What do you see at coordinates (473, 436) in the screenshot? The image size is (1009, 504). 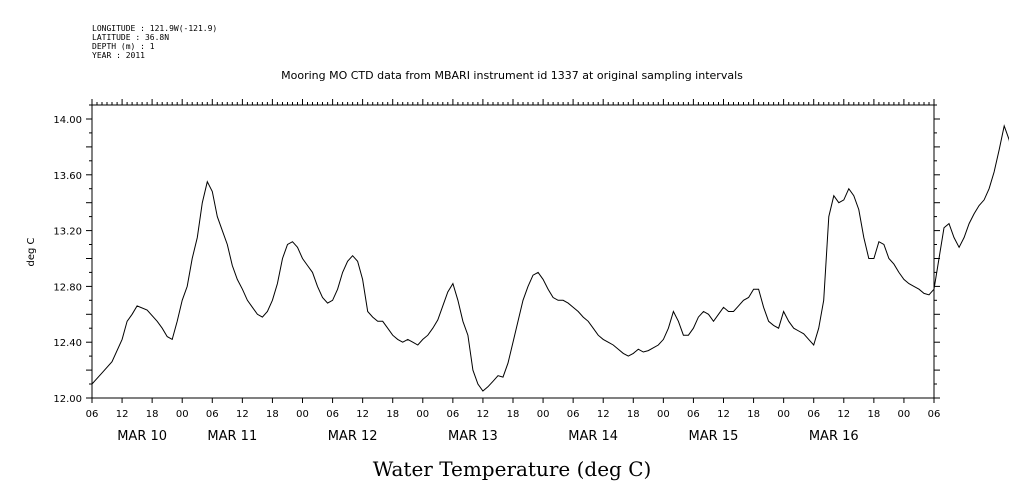 I see `day-label: MAR 13` at bounding box center [473, 436].